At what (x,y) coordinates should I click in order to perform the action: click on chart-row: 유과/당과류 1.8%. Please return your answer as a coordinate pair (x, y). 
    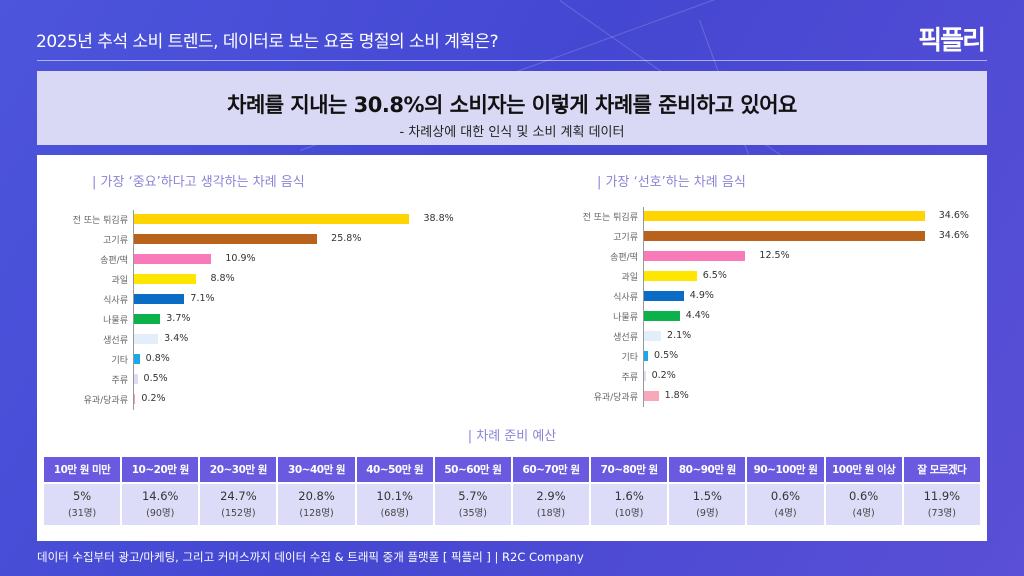
    Looking at the image, I should click on (746, 397).